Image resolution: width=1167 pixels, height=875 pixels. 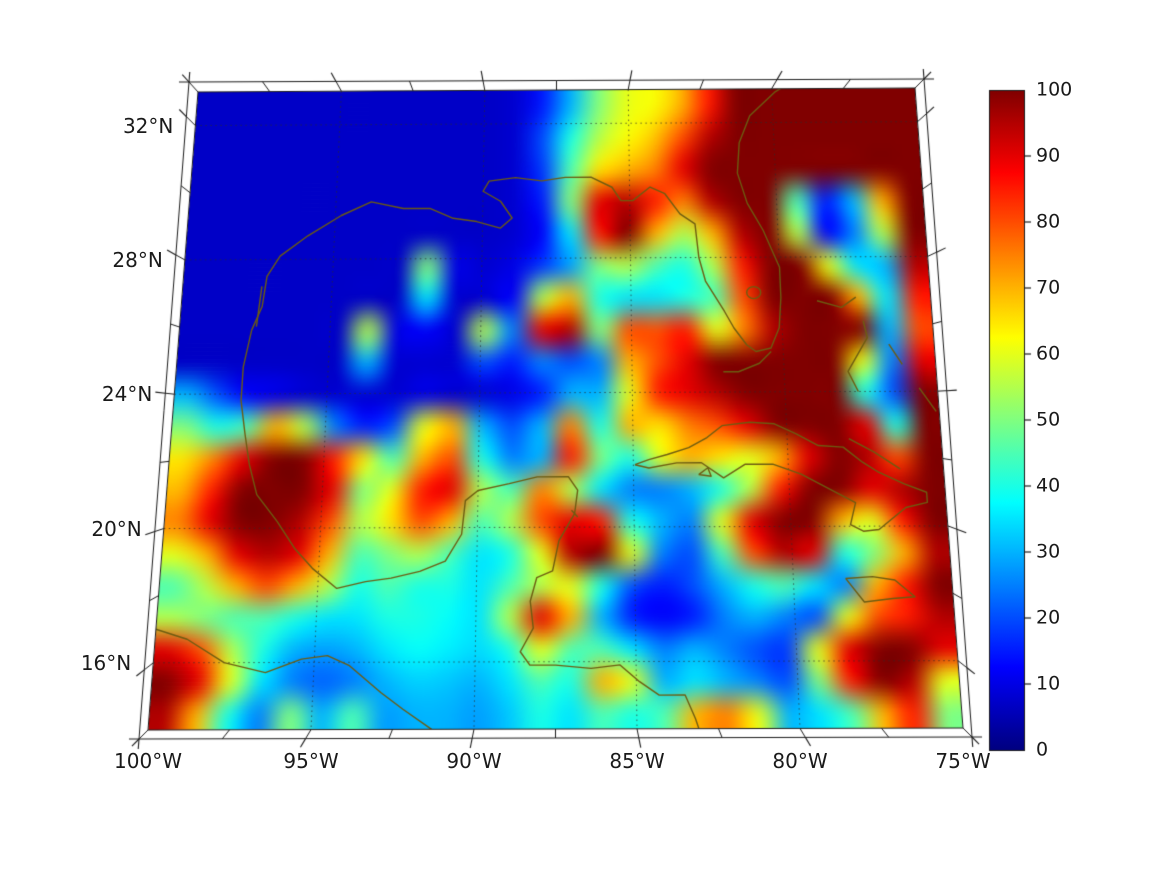 What do you see at coordinates (106, 662) in the screenshot?
I see `y-axis-tick-label: 16°N` at bounding box center [106, 662].